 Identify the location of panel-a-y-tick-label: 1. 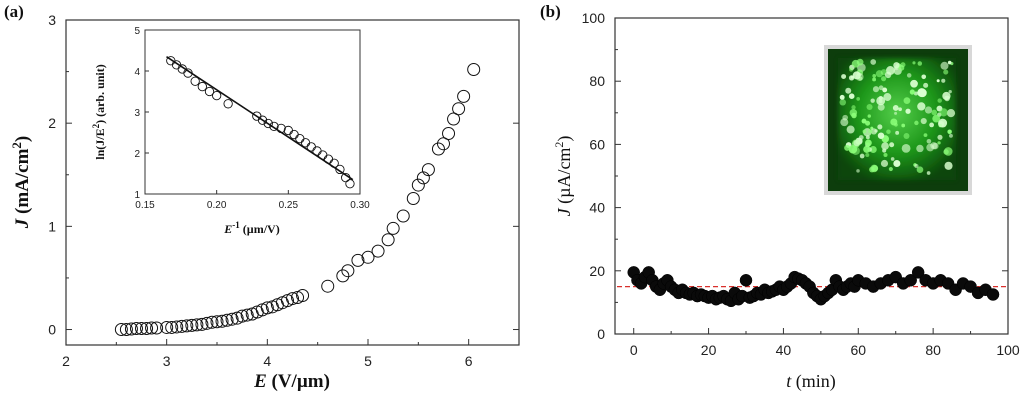
(52, 226).